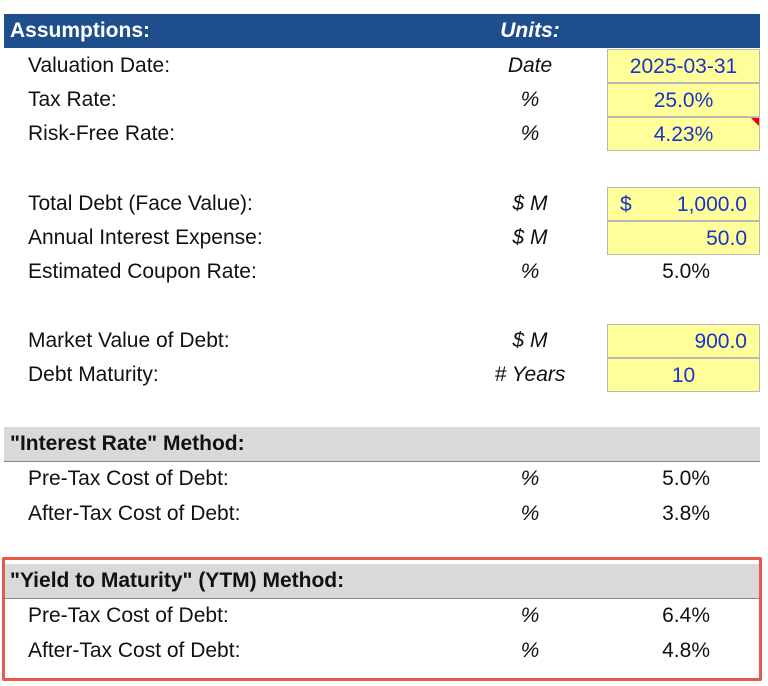 The width and height of the screenshot is (768, 686). What do you see at coordinates (683, 134) in the screenshot?
I see `row-value: 4.23%` at bounding box center [683, 134].